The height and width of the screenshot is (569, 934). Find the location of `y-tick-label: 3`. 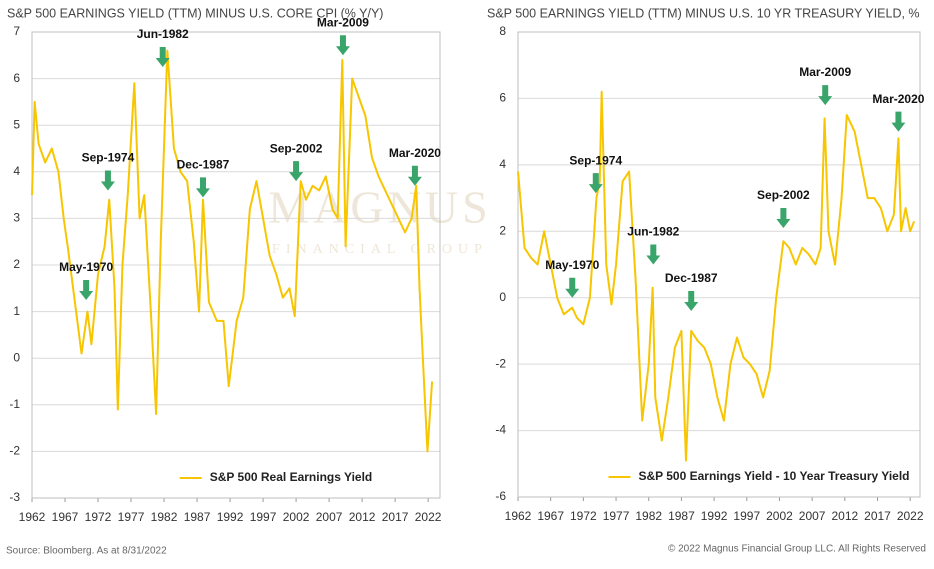

y-tick-label: 3 is located at coordinates (16, 218).